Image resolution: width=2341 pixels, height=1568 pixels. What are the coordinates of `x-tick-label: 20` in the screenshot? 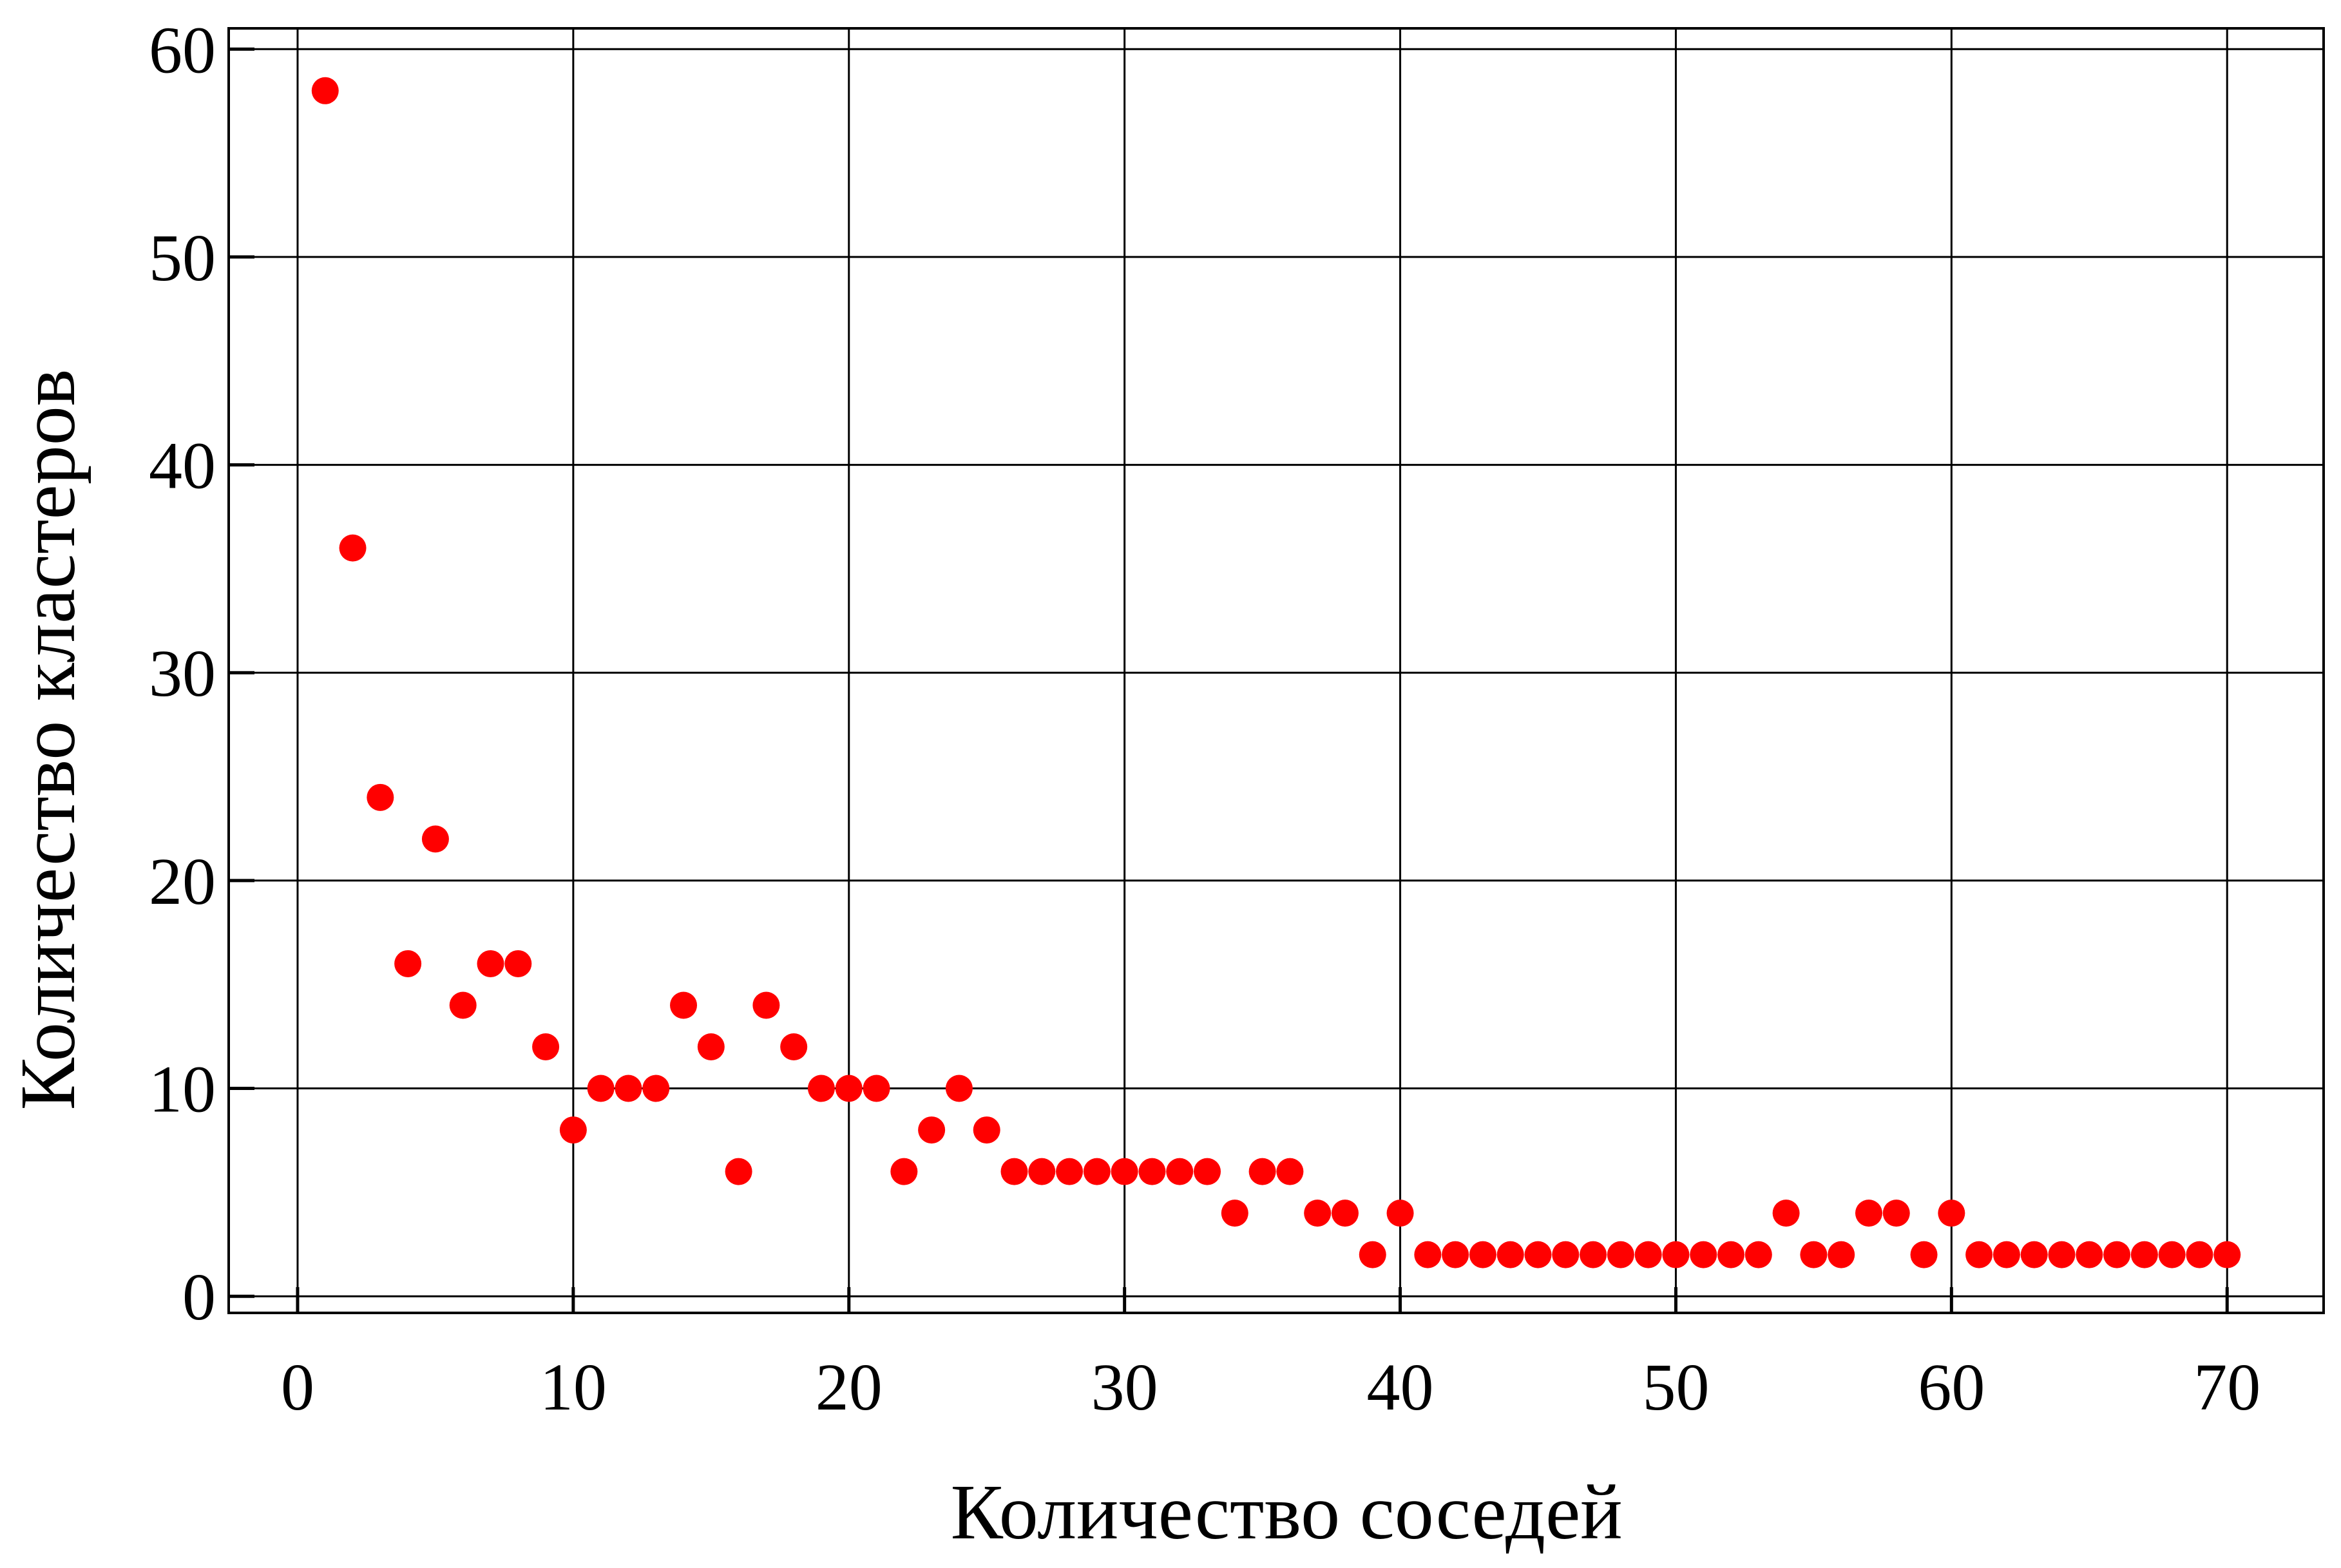 It's located at (849, 1387).